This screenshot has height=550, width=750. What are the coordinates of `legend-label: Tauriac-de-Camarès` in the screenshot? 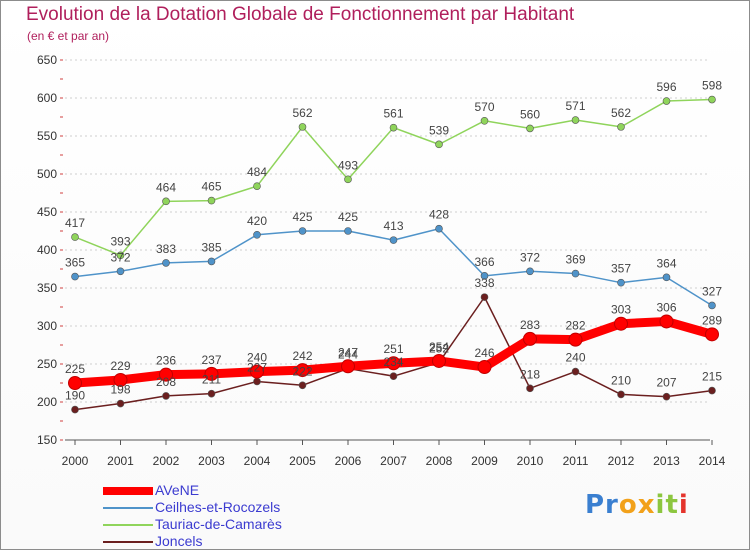 It's located at (218, 524).